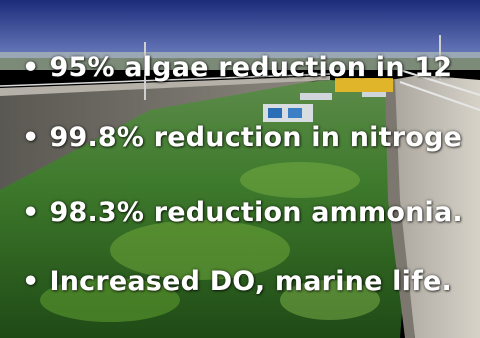 This screenshot has height=338, width=480. I want to click on bullet-item: • 99.8% reduction in nitroge, so click(242, 137).